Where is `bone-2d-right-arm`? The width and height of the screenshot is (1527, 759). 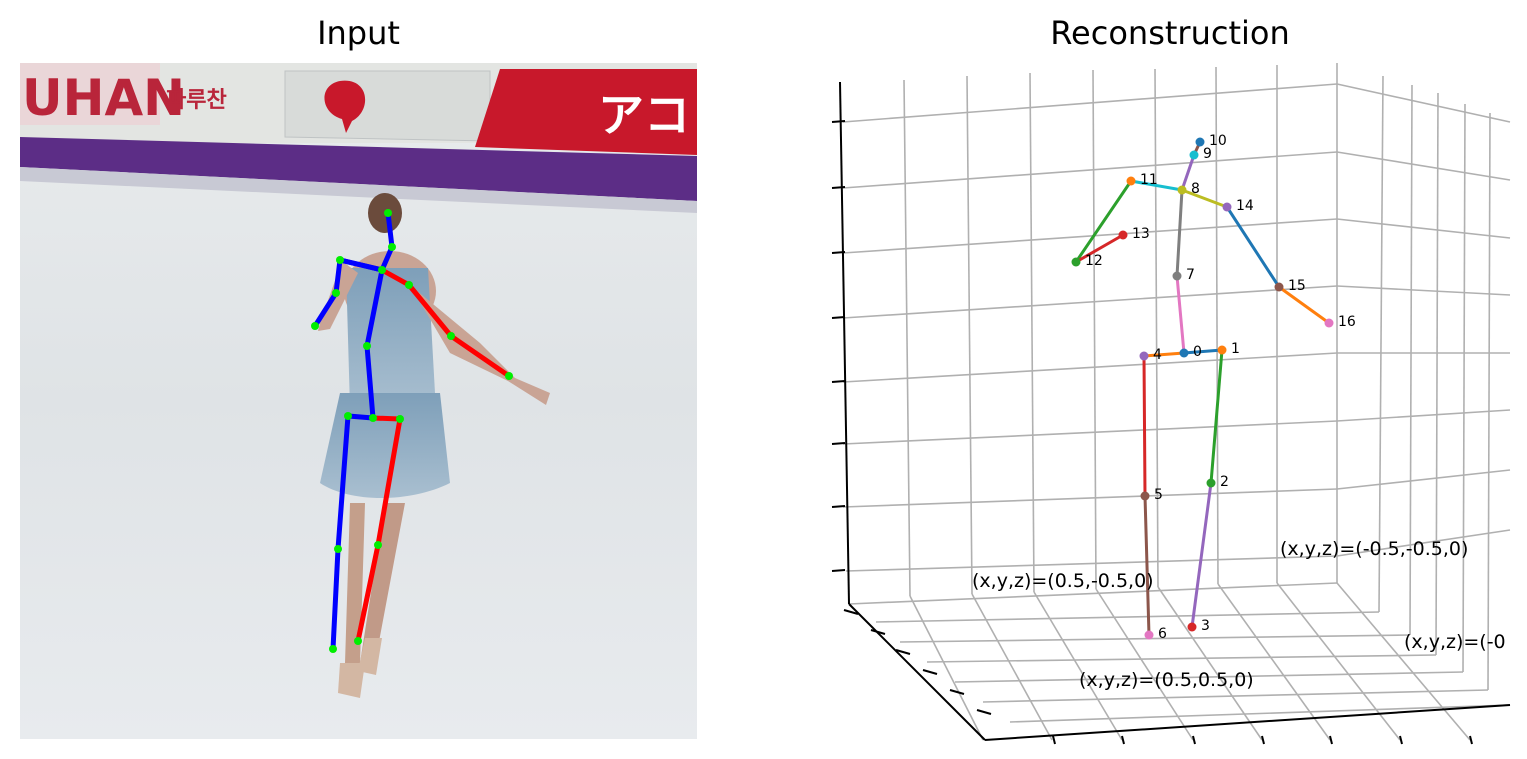
bone-2d-right-arm is located at coordinates (445, 323).